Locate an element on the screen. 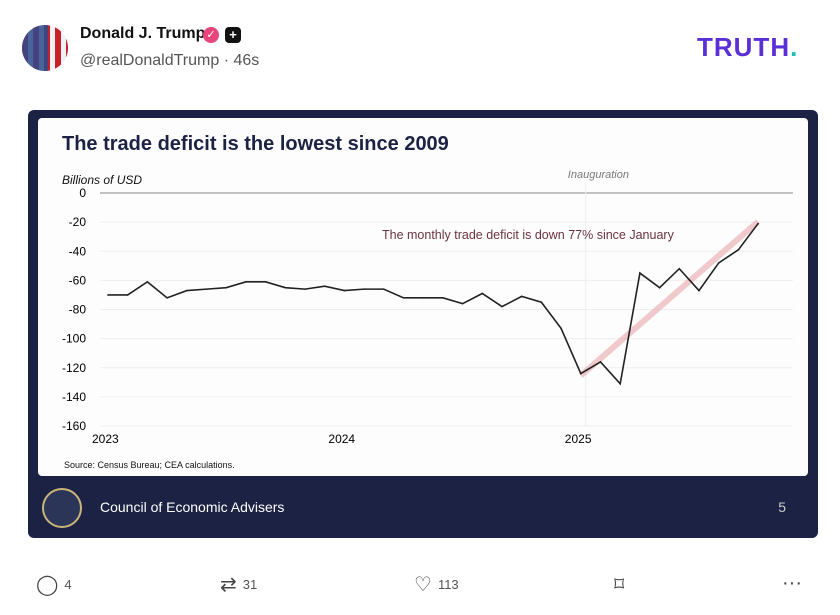 The image size is (840, 615). verified-badge-icon: ✓ is located at coordinates (211, 35).